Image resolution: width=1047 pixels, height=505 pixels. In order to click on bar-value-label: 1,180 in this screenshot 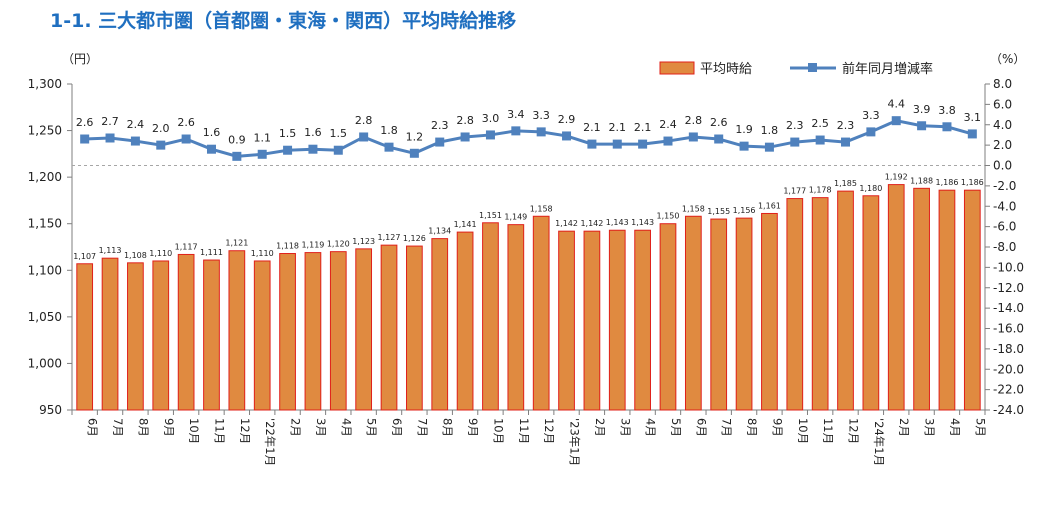, I will do `click(870, 188)`.